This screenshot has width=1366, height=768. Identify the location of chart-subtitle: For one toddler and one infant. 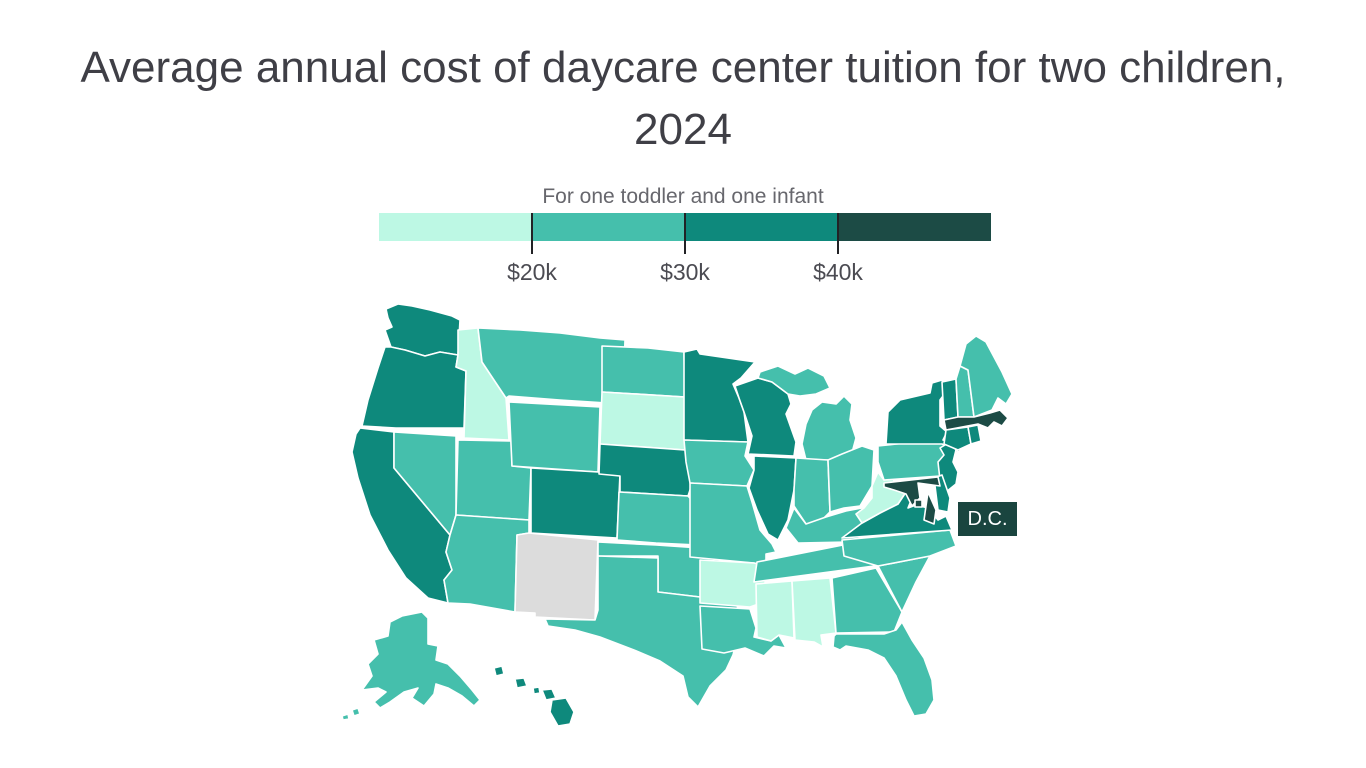
(683, 196).